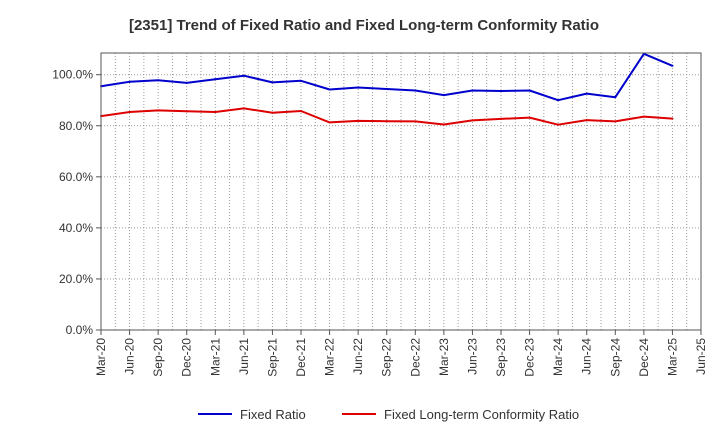  What do you see at coordinates (76, 228) in the screenshot?
I see `y-tick-label: 40.0%` at bounding box center [76, 228].